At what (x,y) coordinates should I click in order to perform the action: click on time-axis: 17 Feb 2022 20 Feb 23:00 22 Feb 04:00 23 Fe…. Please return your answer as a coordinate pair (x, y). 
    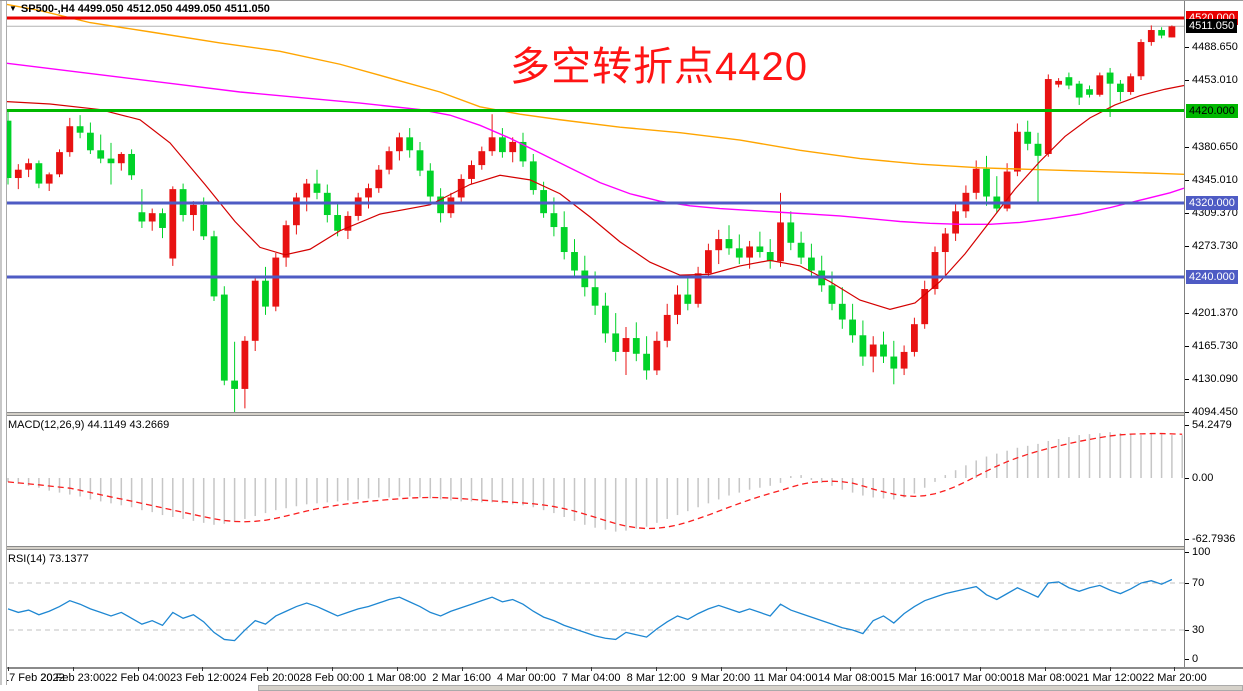
    Looking at the image, I should click on (621, 676).